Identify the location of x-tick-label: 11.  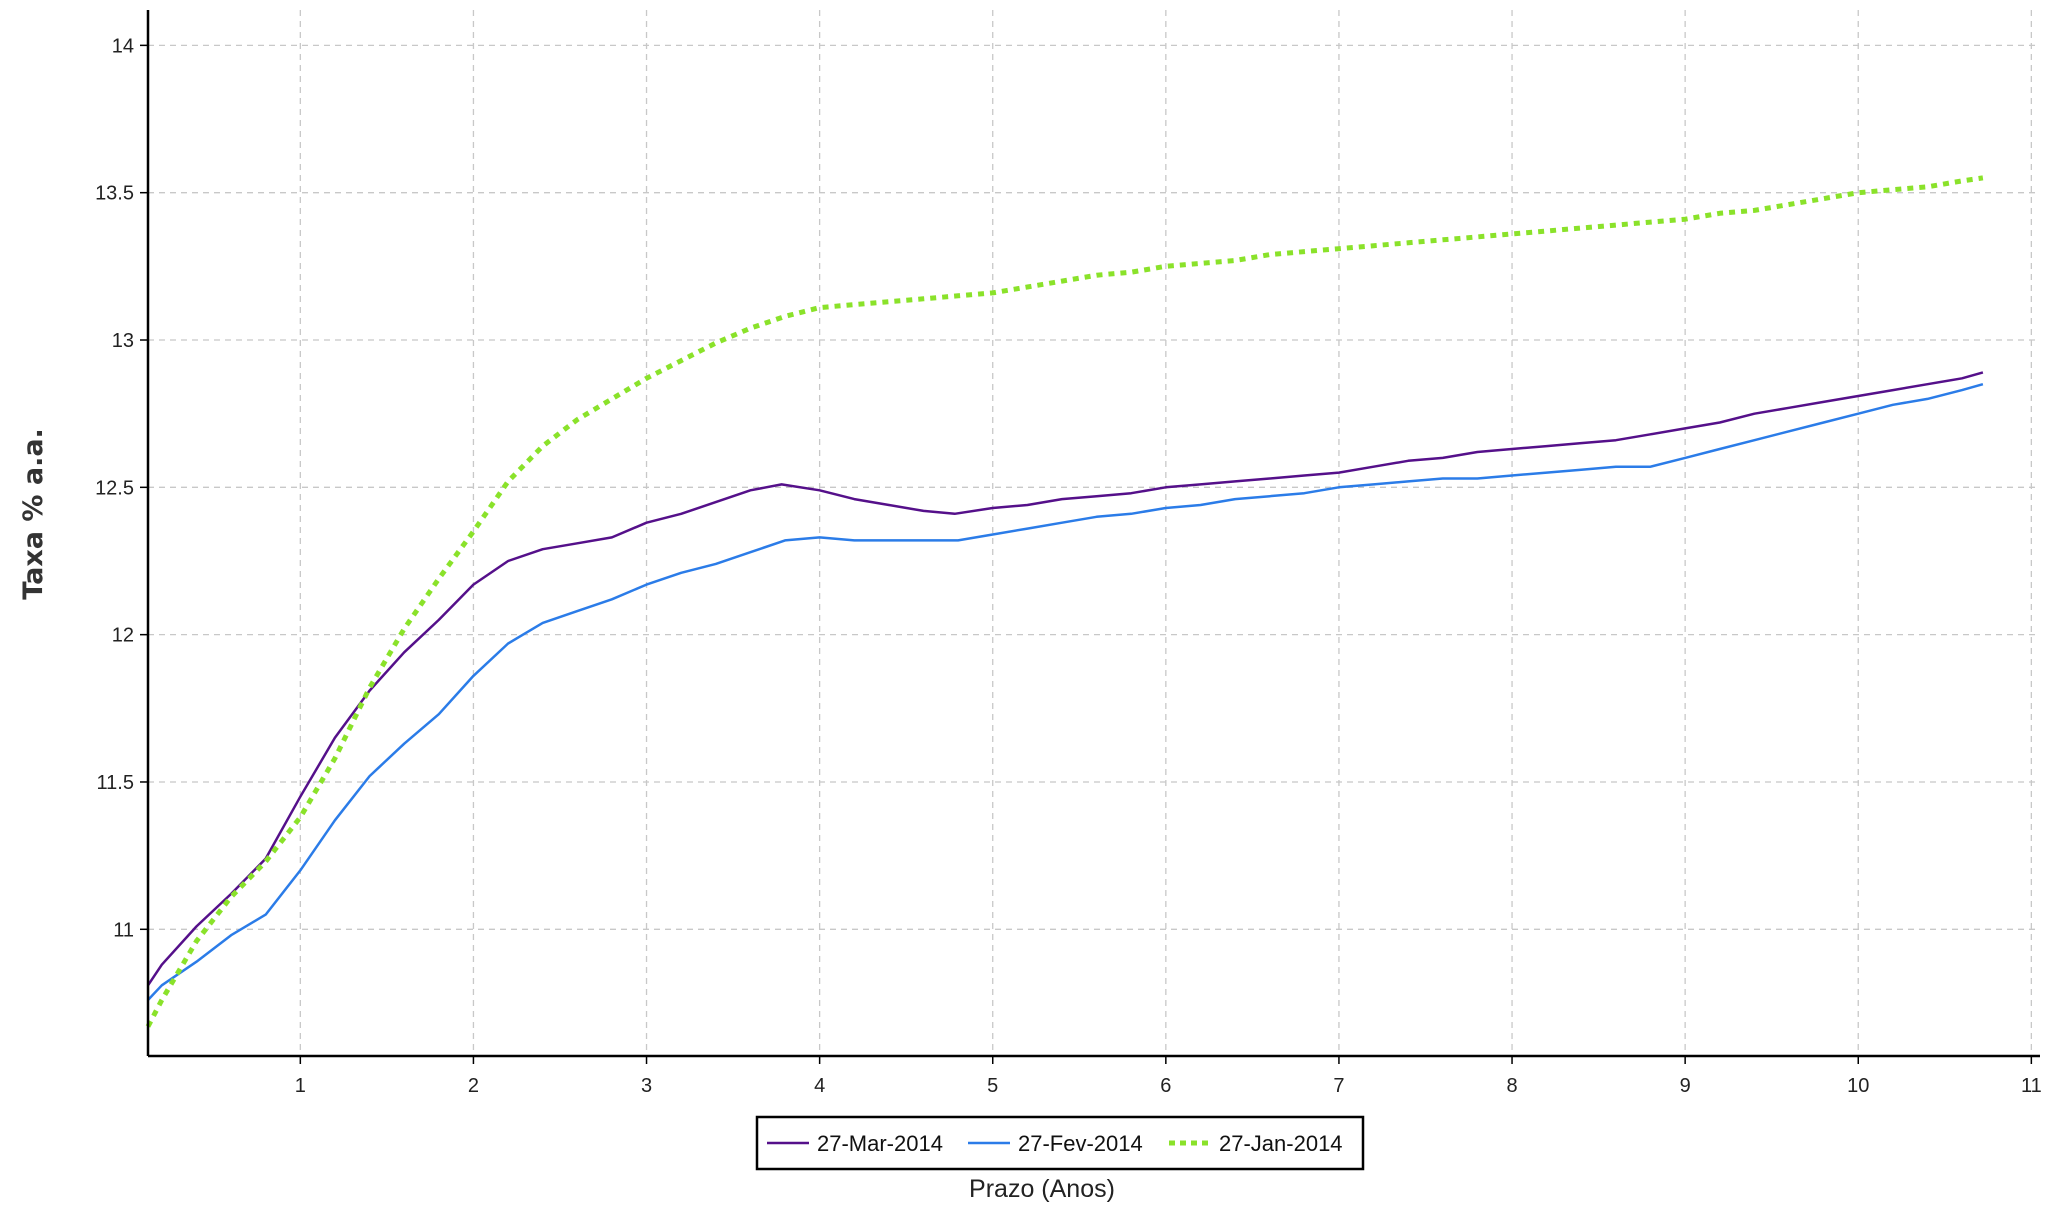
(2031, 1086).